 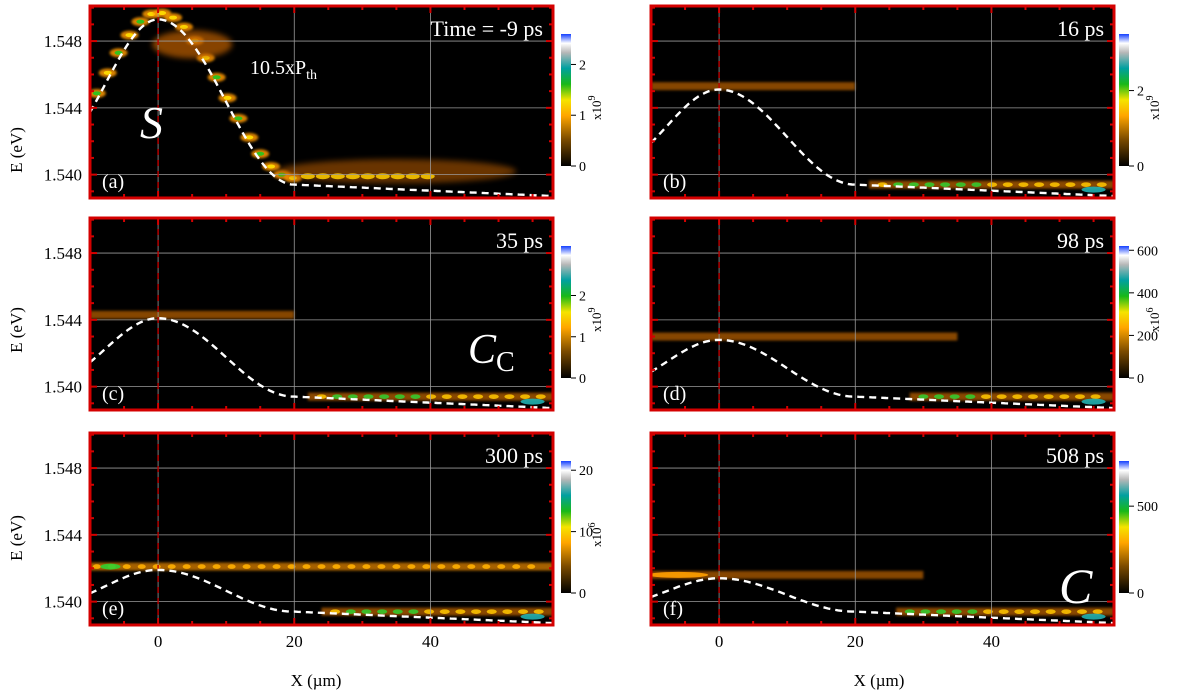 What do you see at coordinates (151, 122) in the screenshot?
I see `region-label: S` at bounding box center [151, 122].